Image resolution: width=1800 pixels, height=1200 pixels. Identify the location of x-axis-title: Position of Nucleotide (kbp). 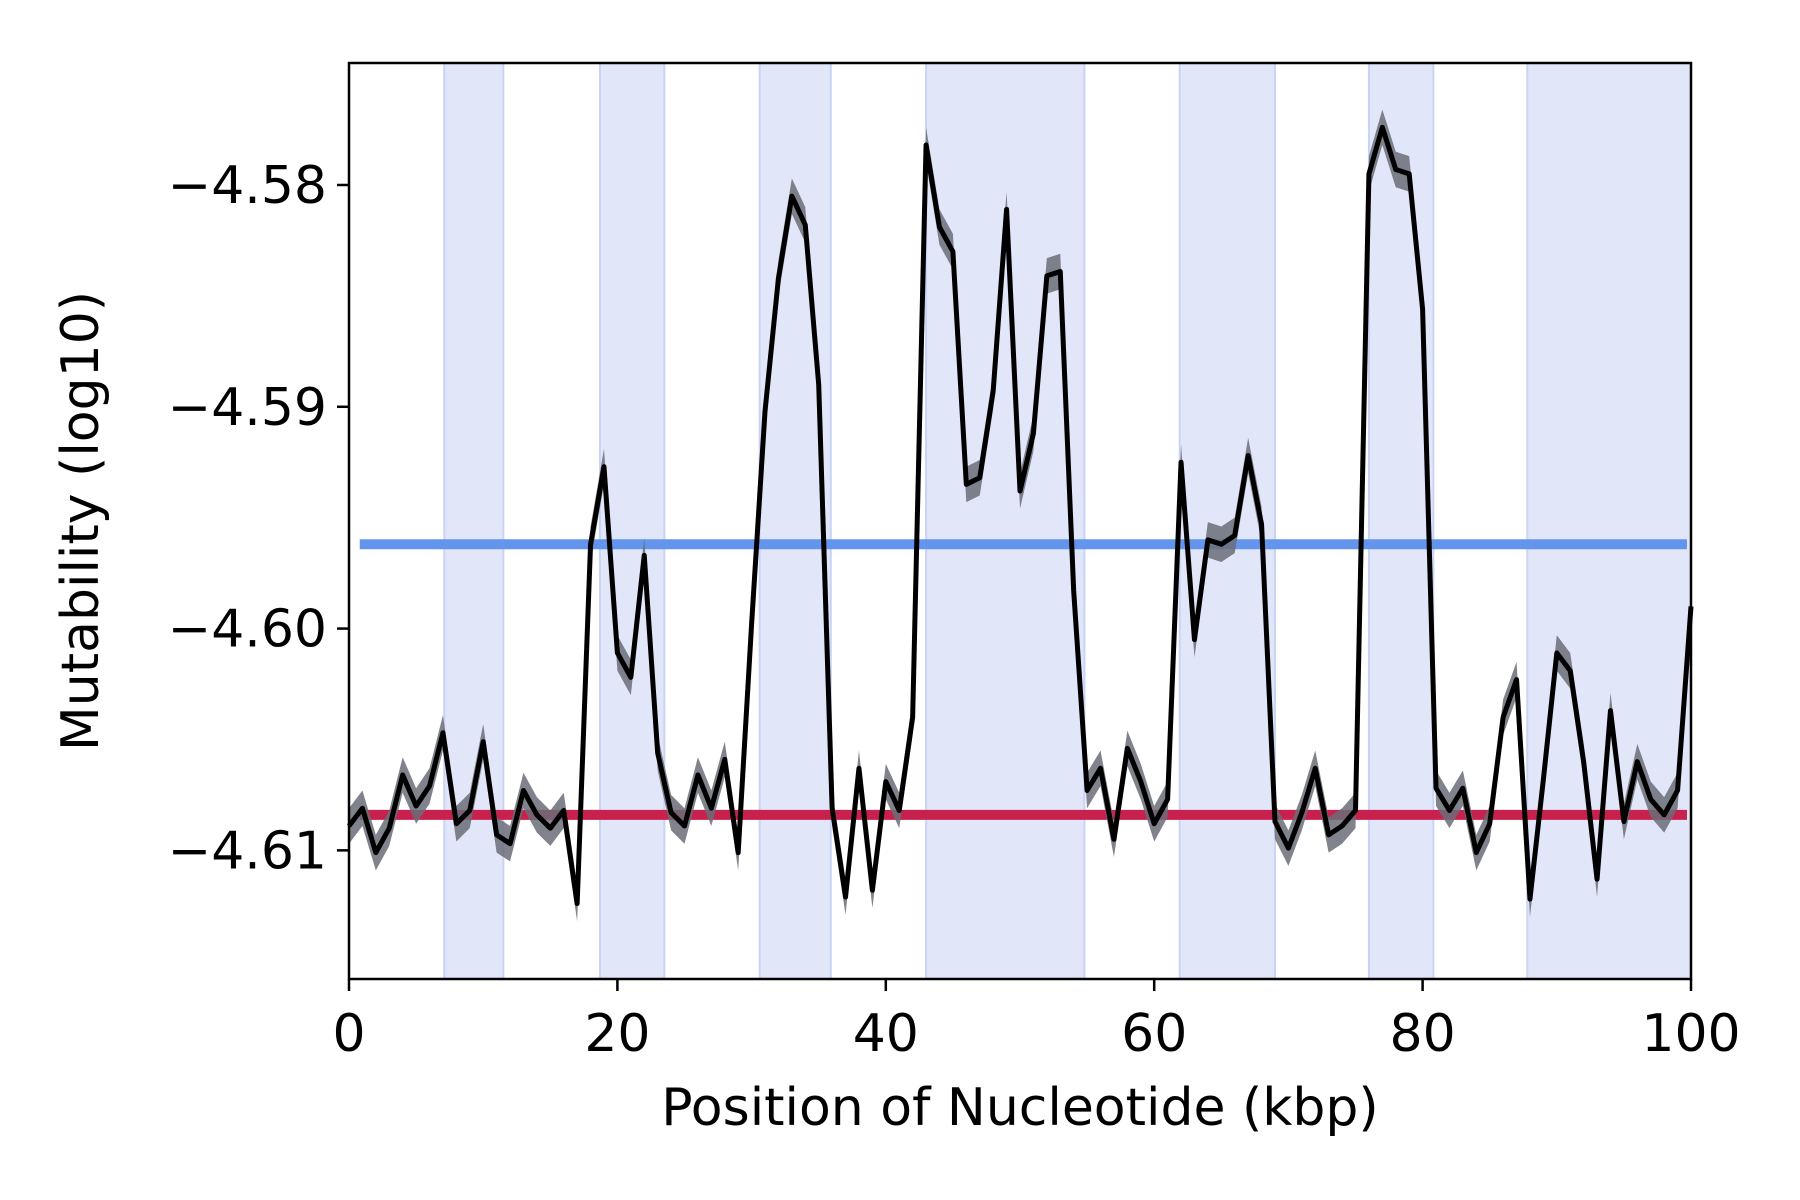
(1019, 1108).